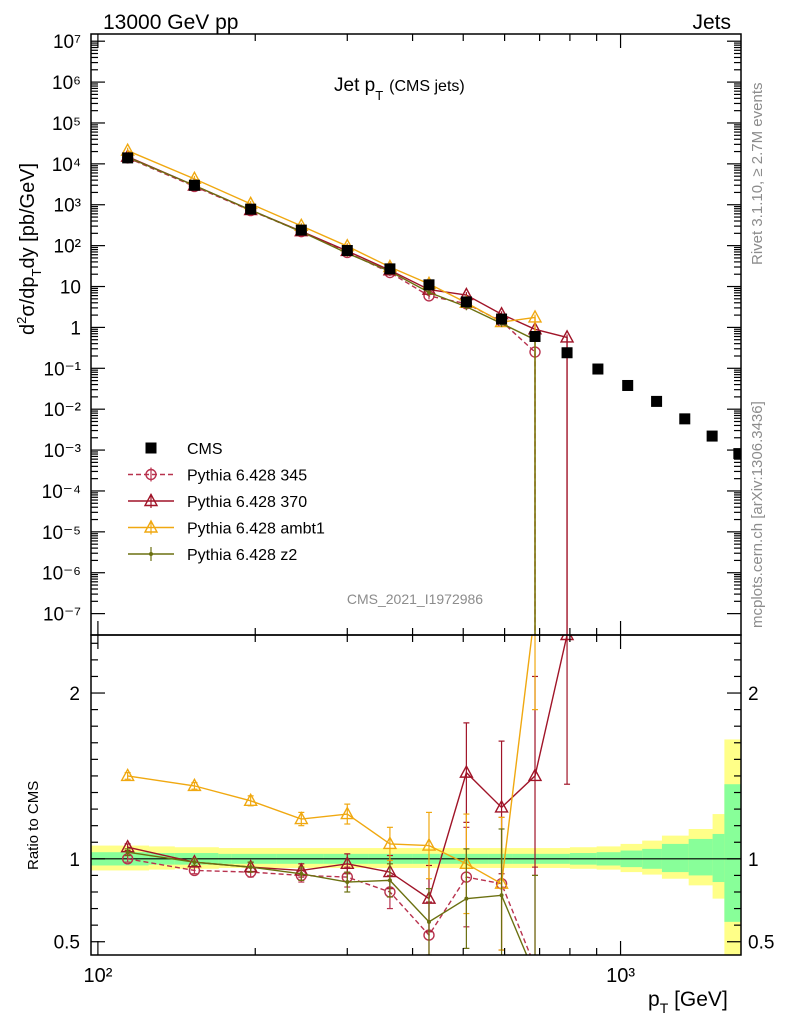  What do you see at coordinates (757, 174) in the screenshot?
I see `rivet-label: Rivet 3.1.10, ≥ 2.7M events` at bounding box center [757, 174].